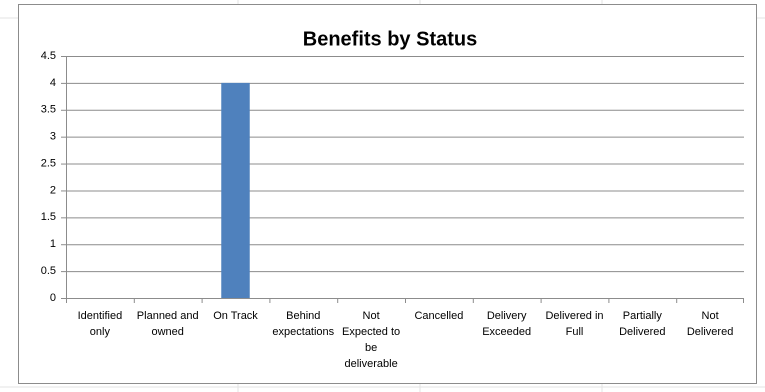 The image size is (765, 392). Describe the element at coordinates (53, 83) in the screenshot. I see `y-tick-label: 4` at that location.